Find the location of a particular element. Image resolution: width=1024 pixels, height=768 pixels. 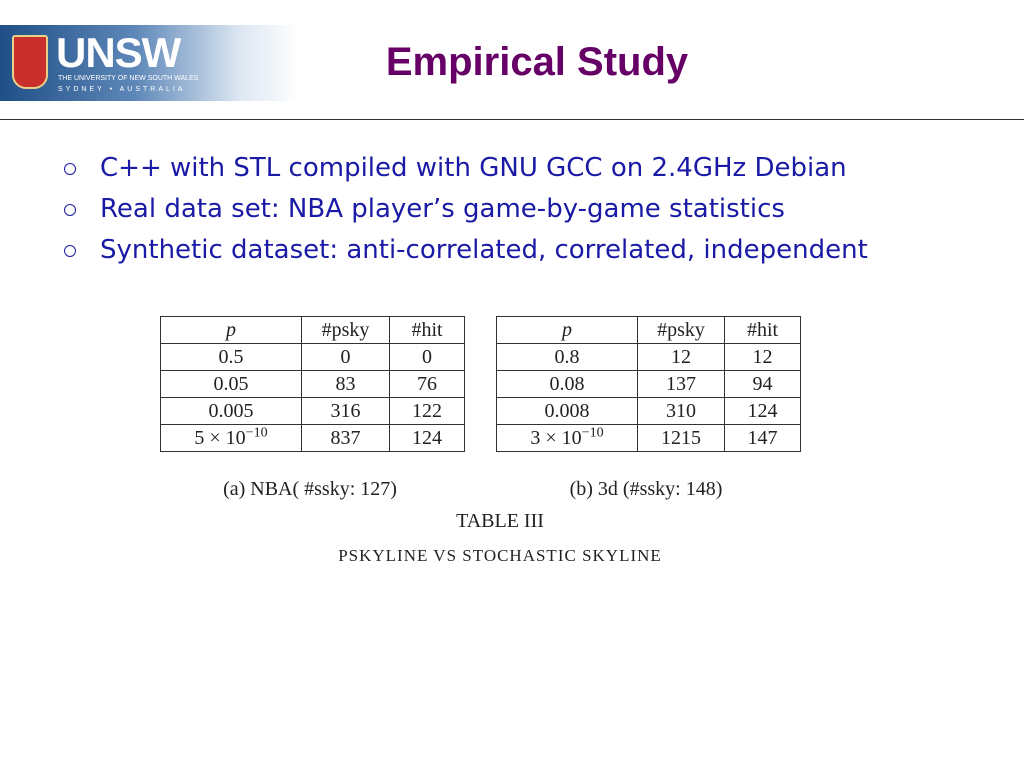

table-row: 0.5 0 0 is located at coordinates (312, 357).